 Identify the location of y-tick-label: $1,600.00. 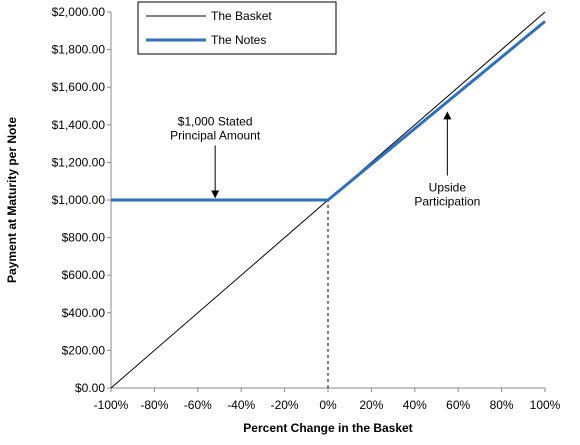
(79, 87).